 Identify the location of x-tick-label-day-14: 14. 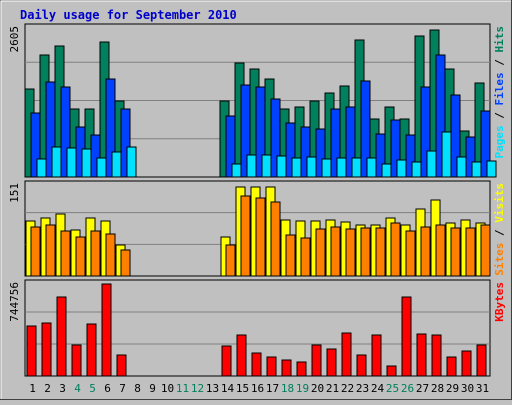
(228, 388).